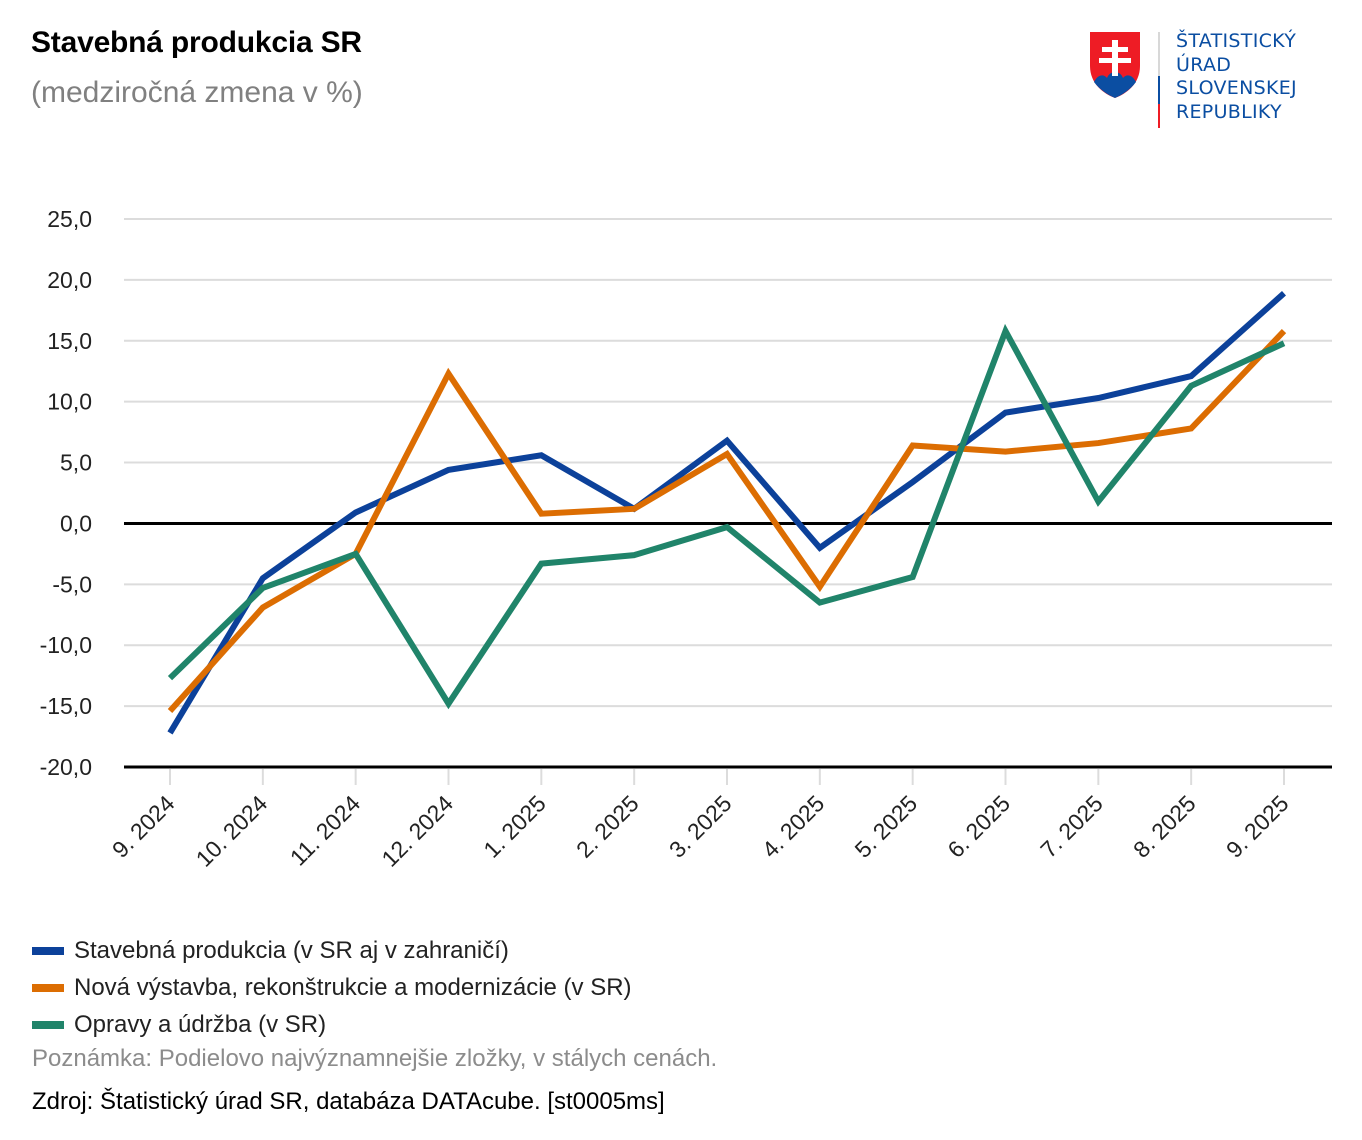 This screenshot has height=1140, width=1362. I want to click on x-tick-label: 10. 2024, so click(232, 831).